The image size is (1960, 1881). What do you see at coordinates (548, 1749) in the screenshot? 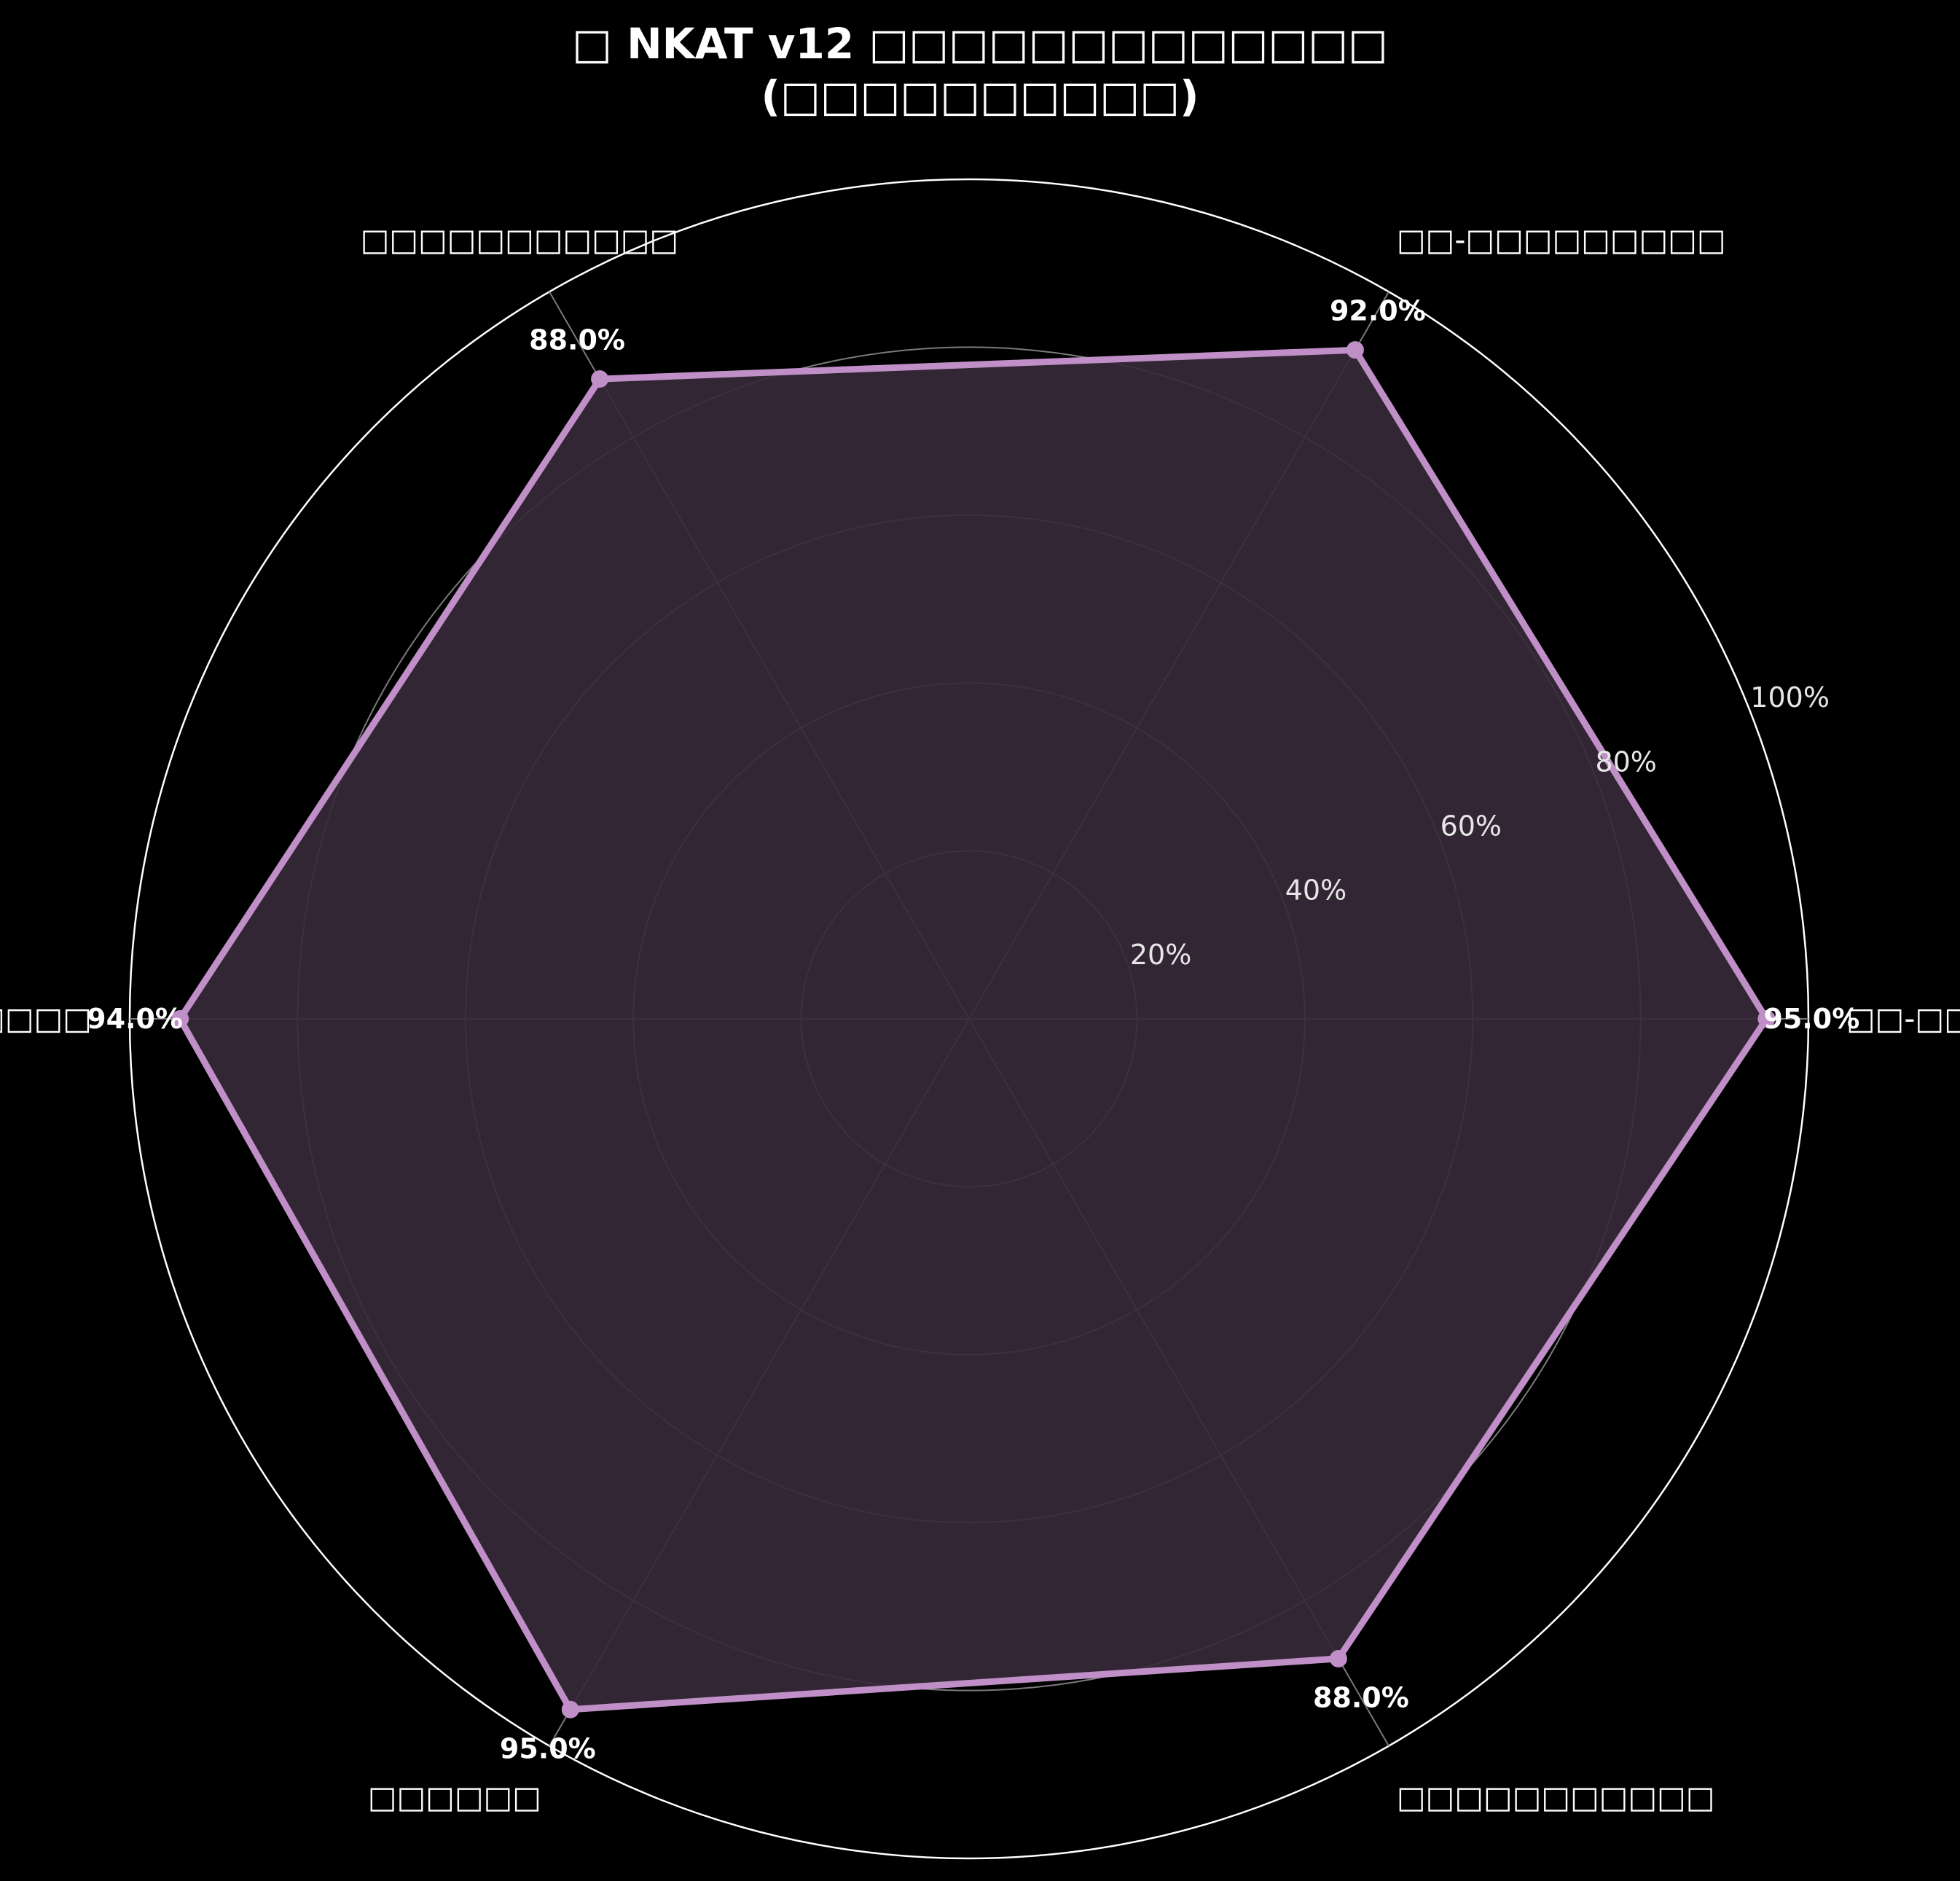
I see `value-label-4: 95.0%` at bounding box center [548, 1749].